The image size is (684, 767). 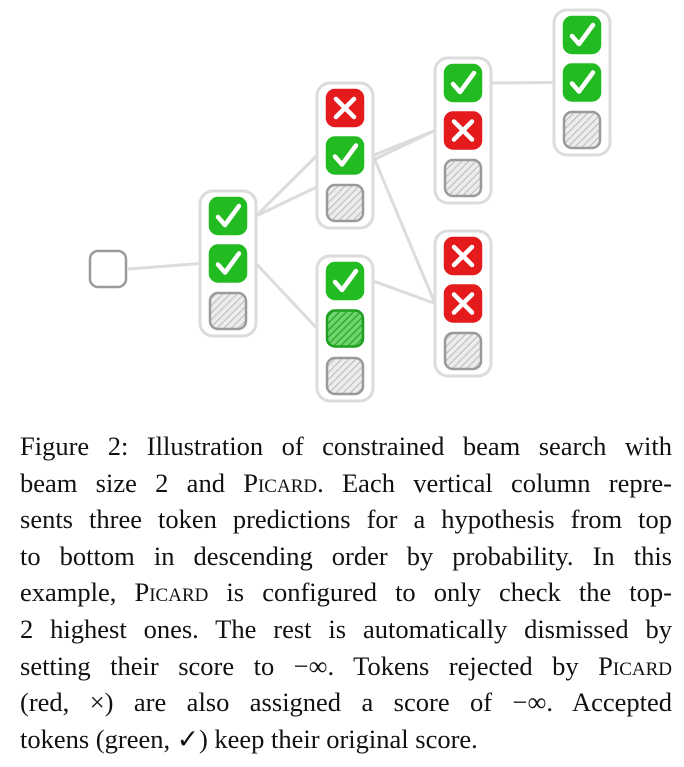 I want to click on edge-c3-to-c5, so click(x=404, y=292).